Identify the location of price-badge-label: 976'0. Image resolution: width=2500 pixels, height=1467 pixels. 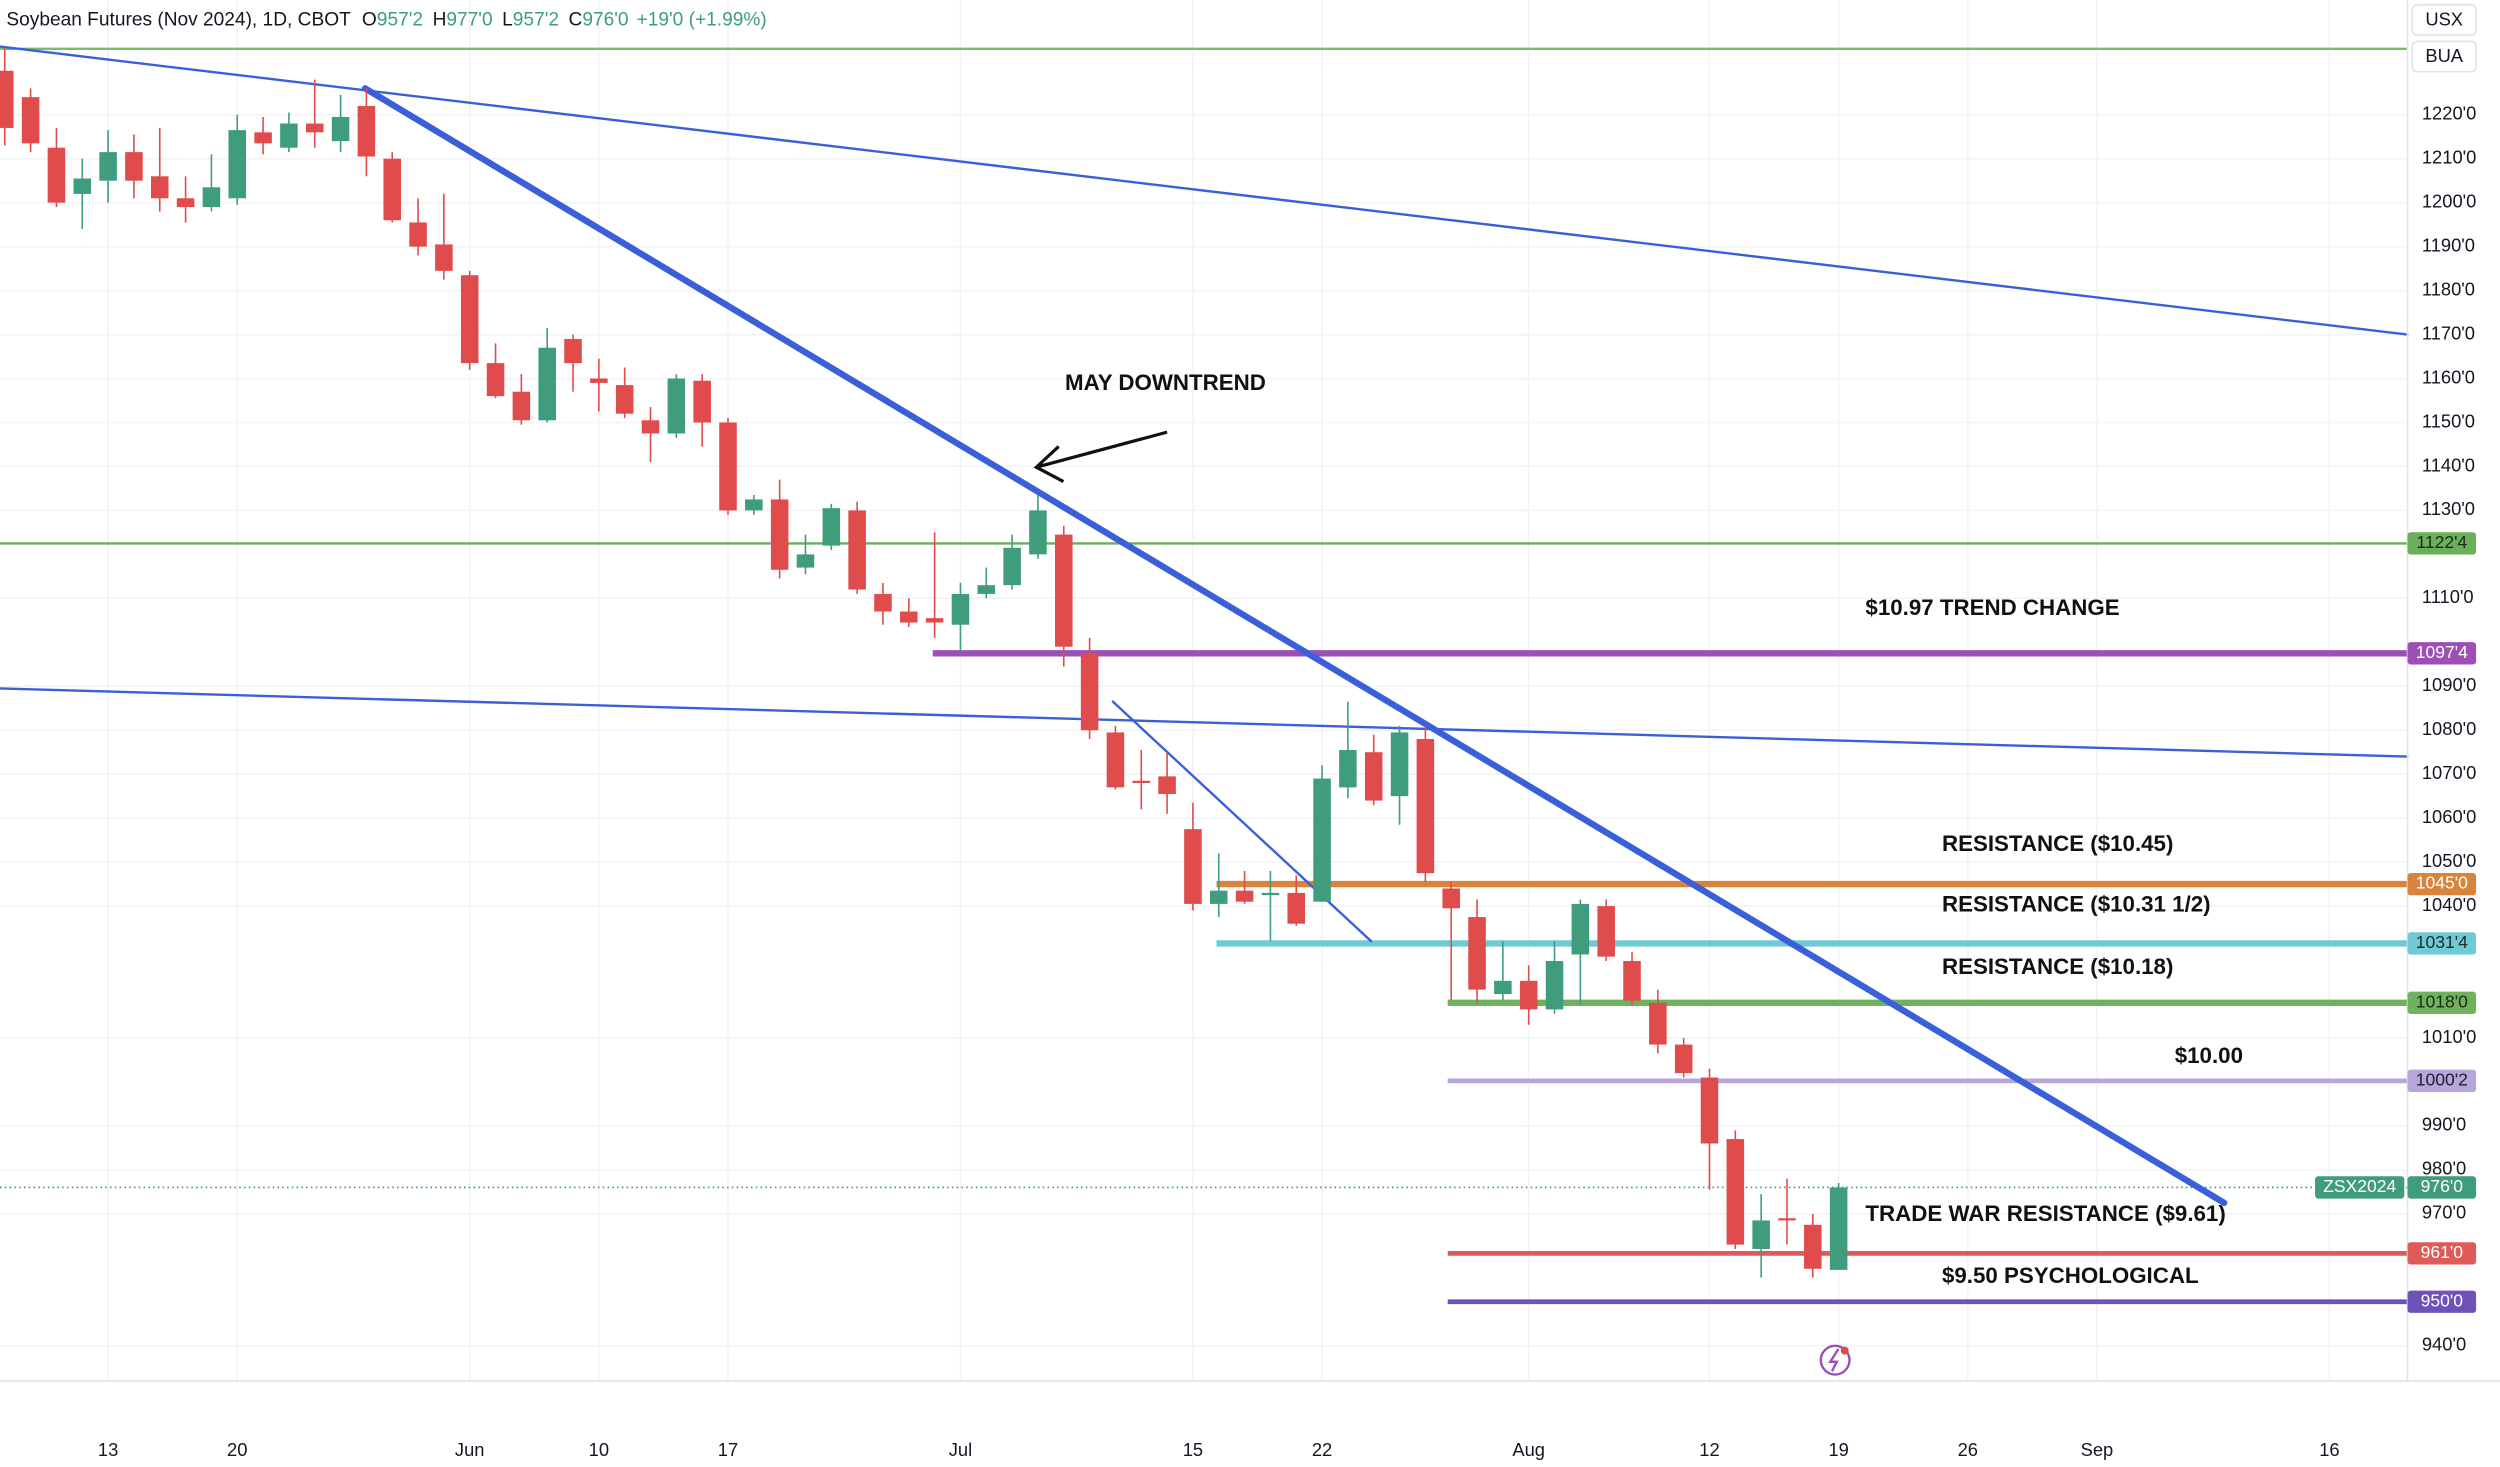
(2442, 1186).